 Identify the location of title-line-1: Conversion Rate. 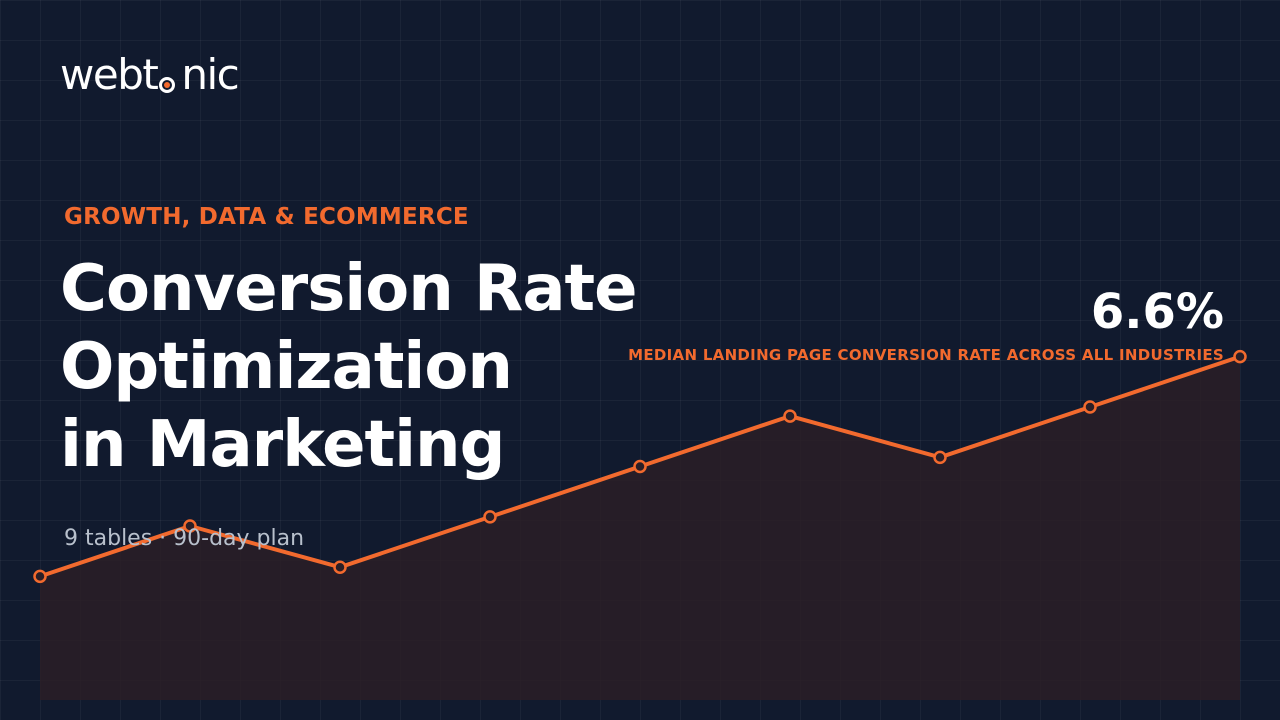
(348, 289).